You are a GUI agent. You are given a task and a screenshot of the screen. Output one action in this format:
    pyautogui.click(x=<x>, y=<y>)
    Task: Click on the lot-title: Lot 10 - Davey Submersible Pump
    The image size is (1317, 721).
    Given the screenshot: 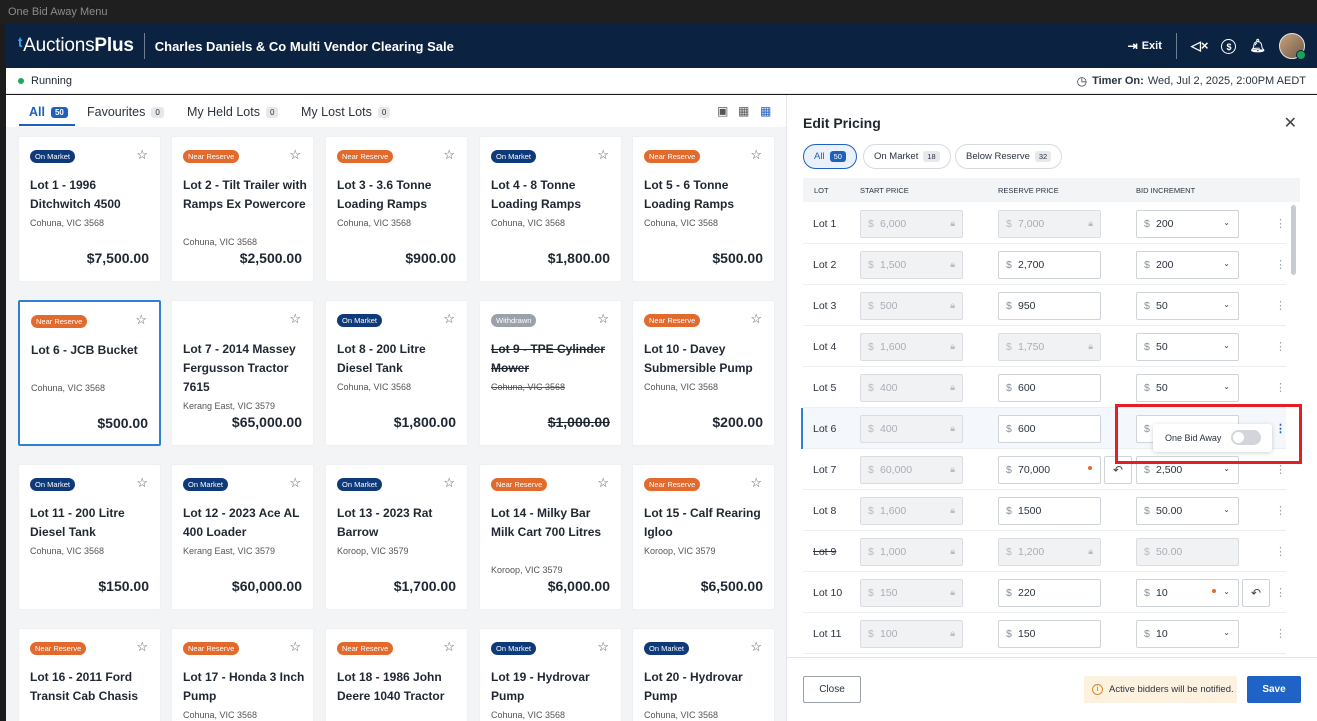 What is the action you would take?
    pyautogui.click(x=698, y=358)
    